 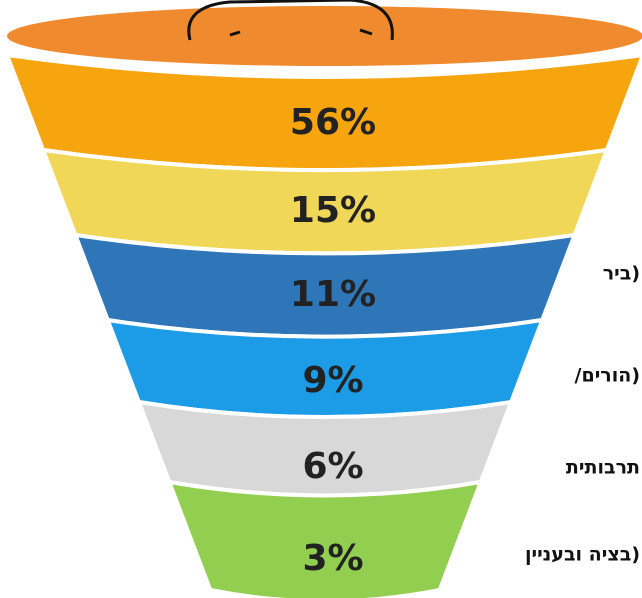 I want to click on funnel-top, so click(x=324, y=36).